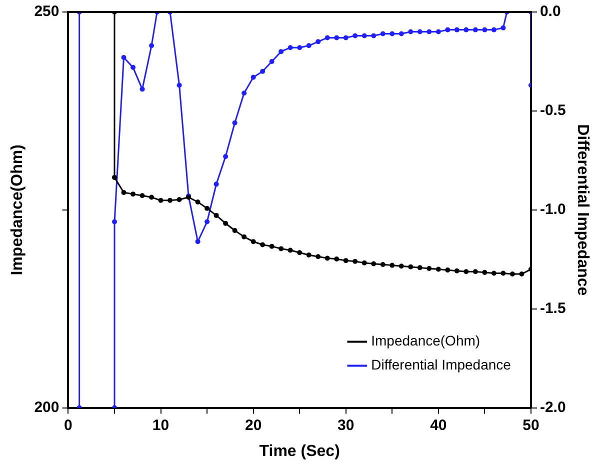 This screenshot has height=465, width=600. Describe the element at coordinates (441, 364) in the screenshot. I see `legend-label: Differential Impedance` at that location.